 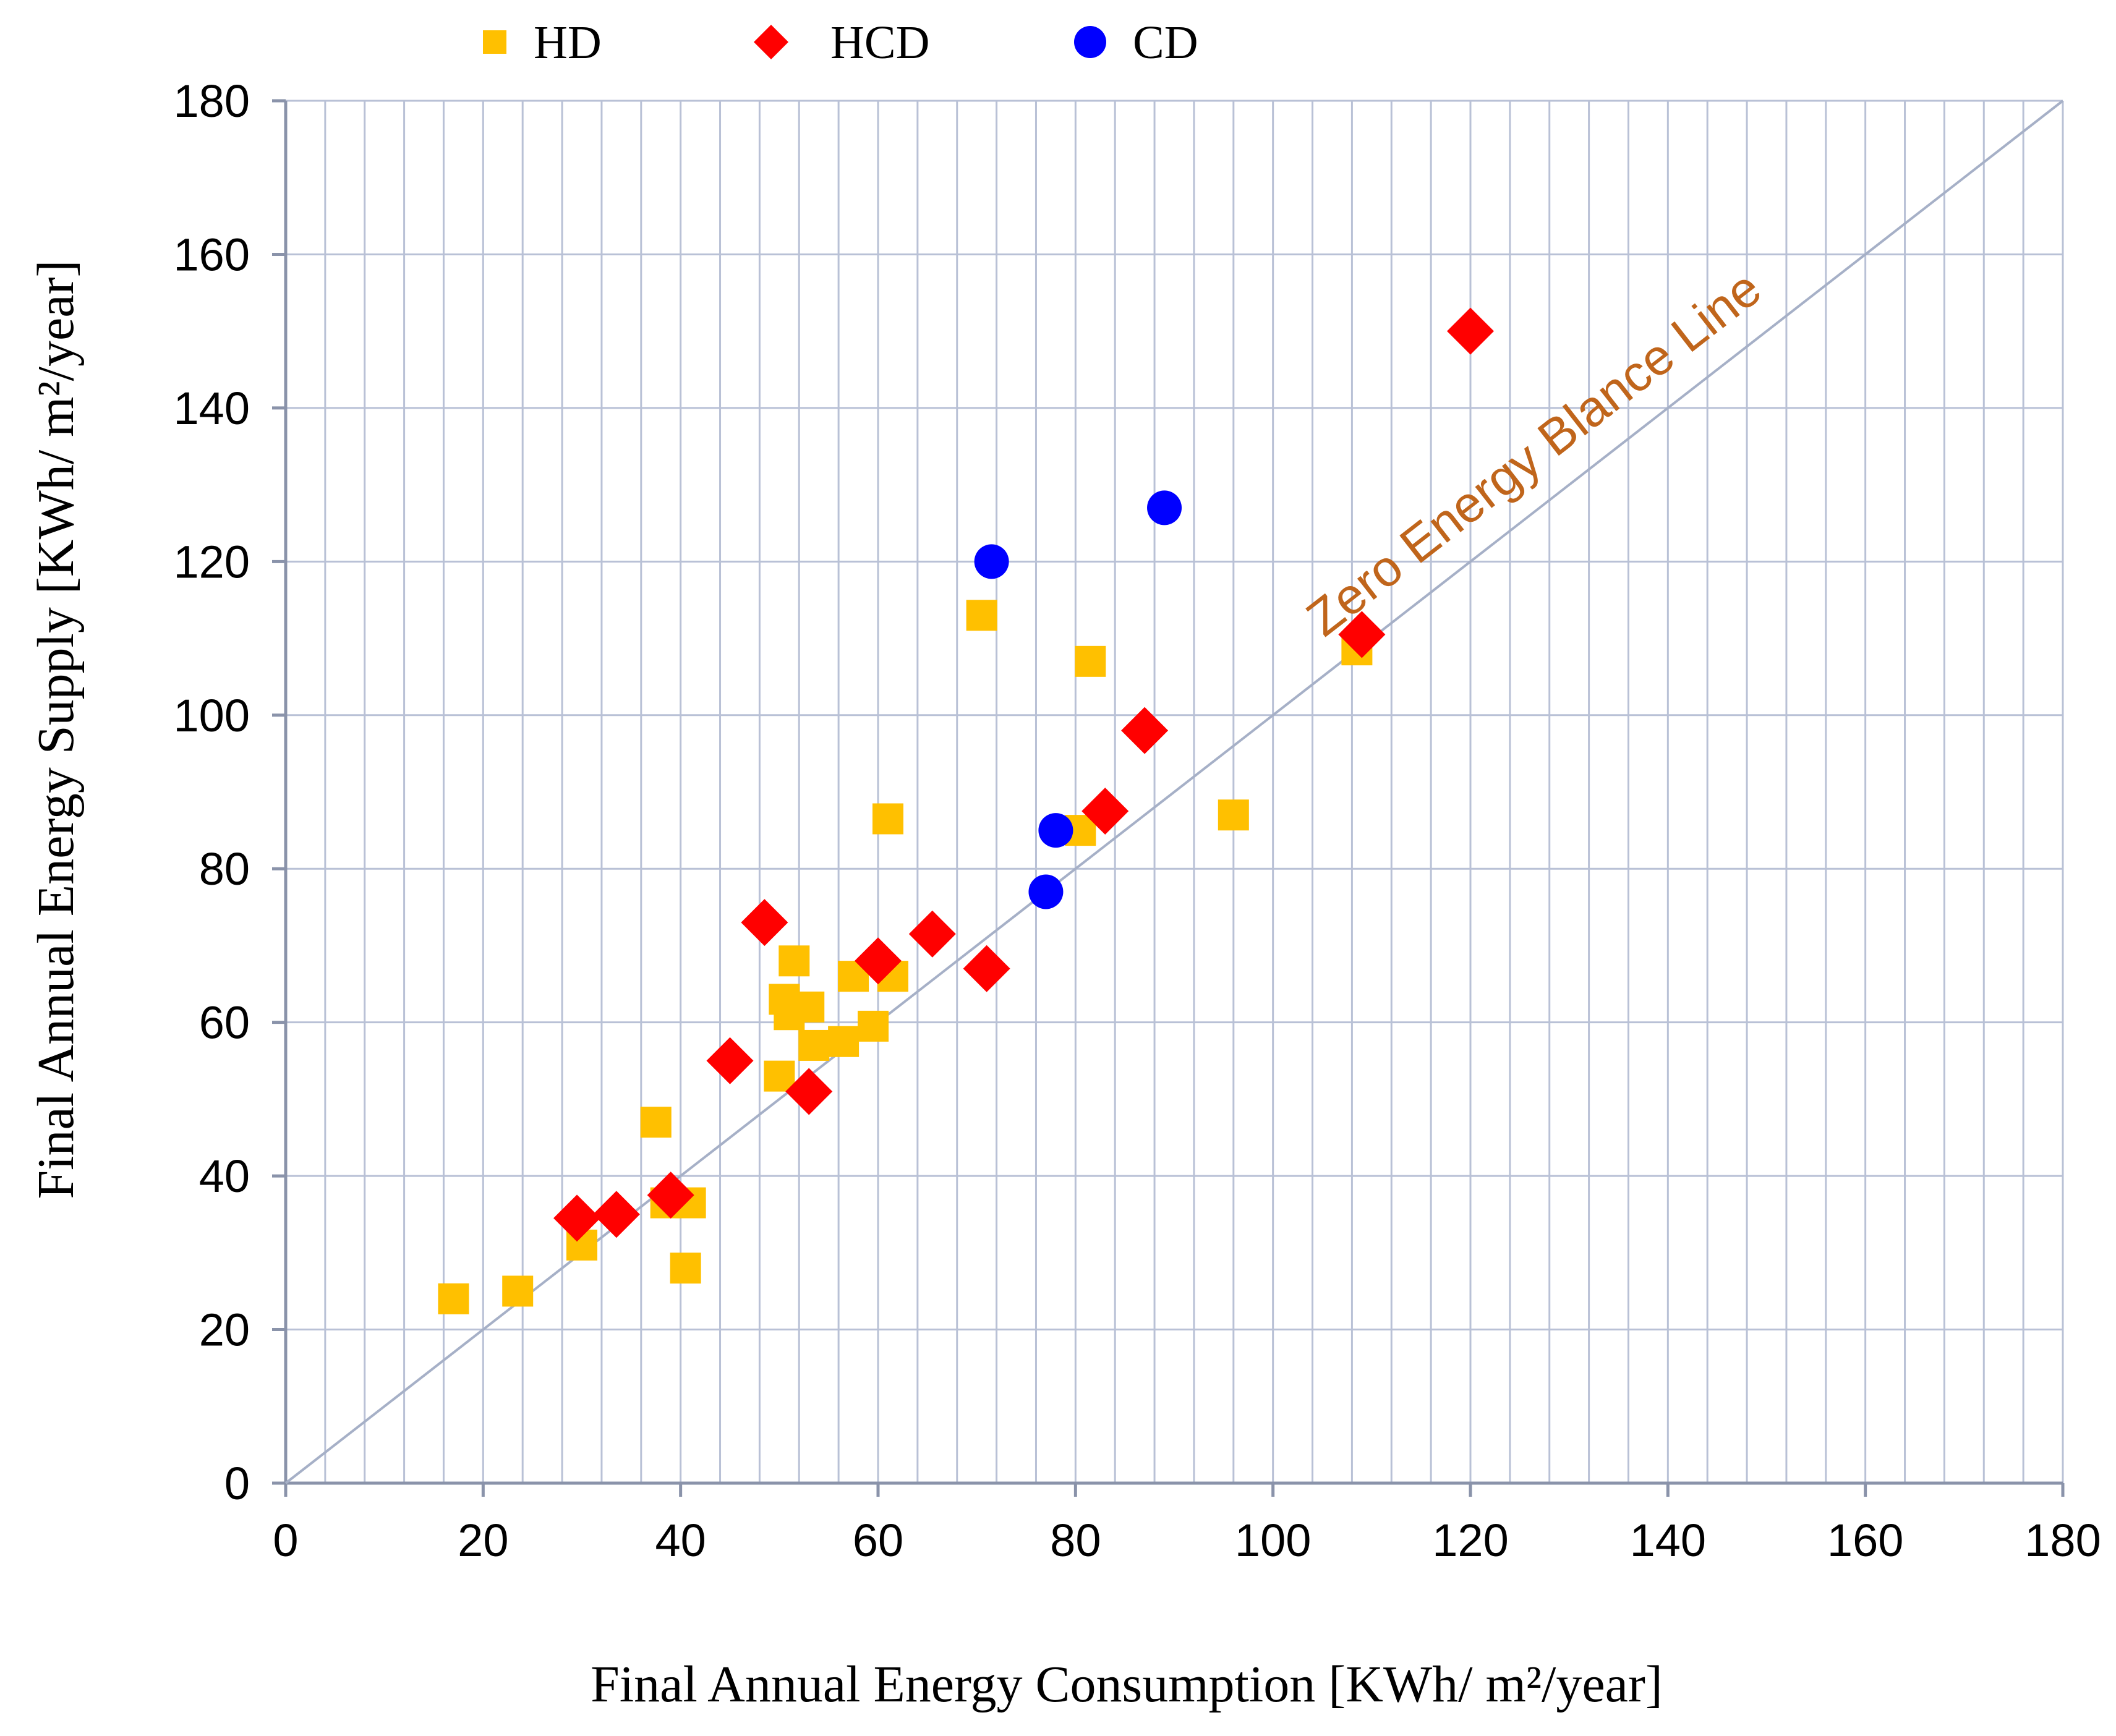 What do you see at coordinates (771, 42) in the screenshot?
I see `legend-hcd-marker` at bounding box center [771, 42].